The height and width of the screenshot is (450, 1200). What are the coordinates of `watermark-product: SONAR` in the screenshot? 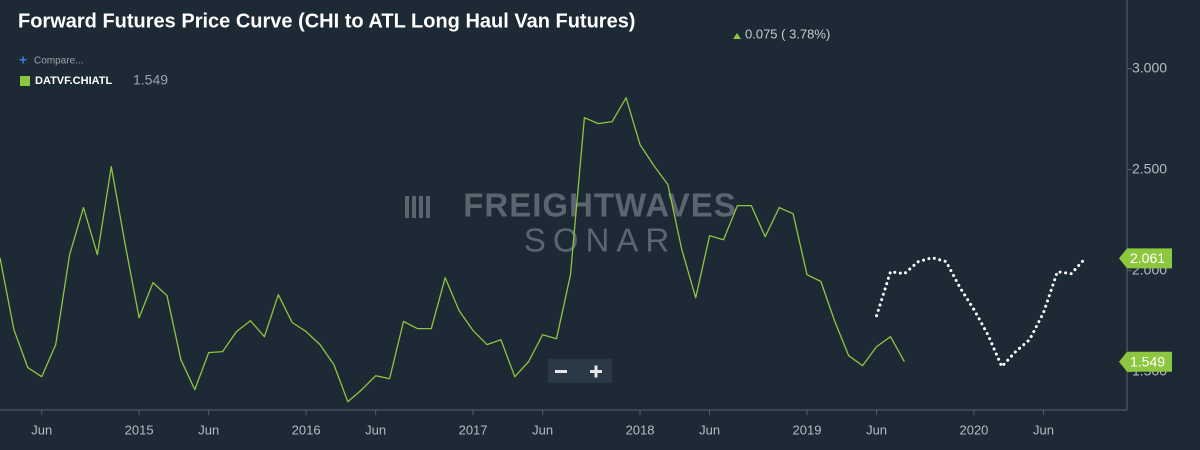 It's located at (600, 240).